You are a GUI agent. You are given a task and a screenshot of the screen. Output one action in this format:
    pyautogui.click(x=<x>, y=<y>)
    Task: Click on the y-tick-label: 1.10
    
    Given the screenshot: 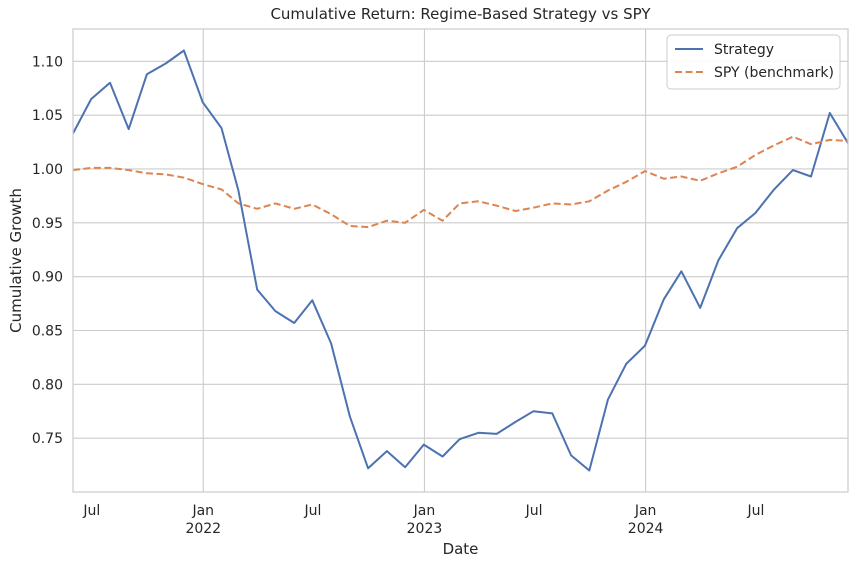 What is the action you would take?
    pyautogui.click(x=47, y=62)
    